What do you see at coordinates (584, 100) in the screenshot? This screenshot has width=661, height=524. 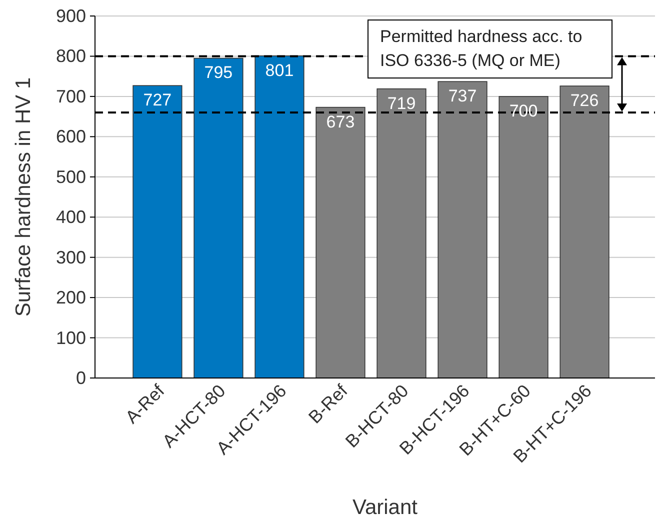 I see `data-label: 726` at bounding box center [584, 100].